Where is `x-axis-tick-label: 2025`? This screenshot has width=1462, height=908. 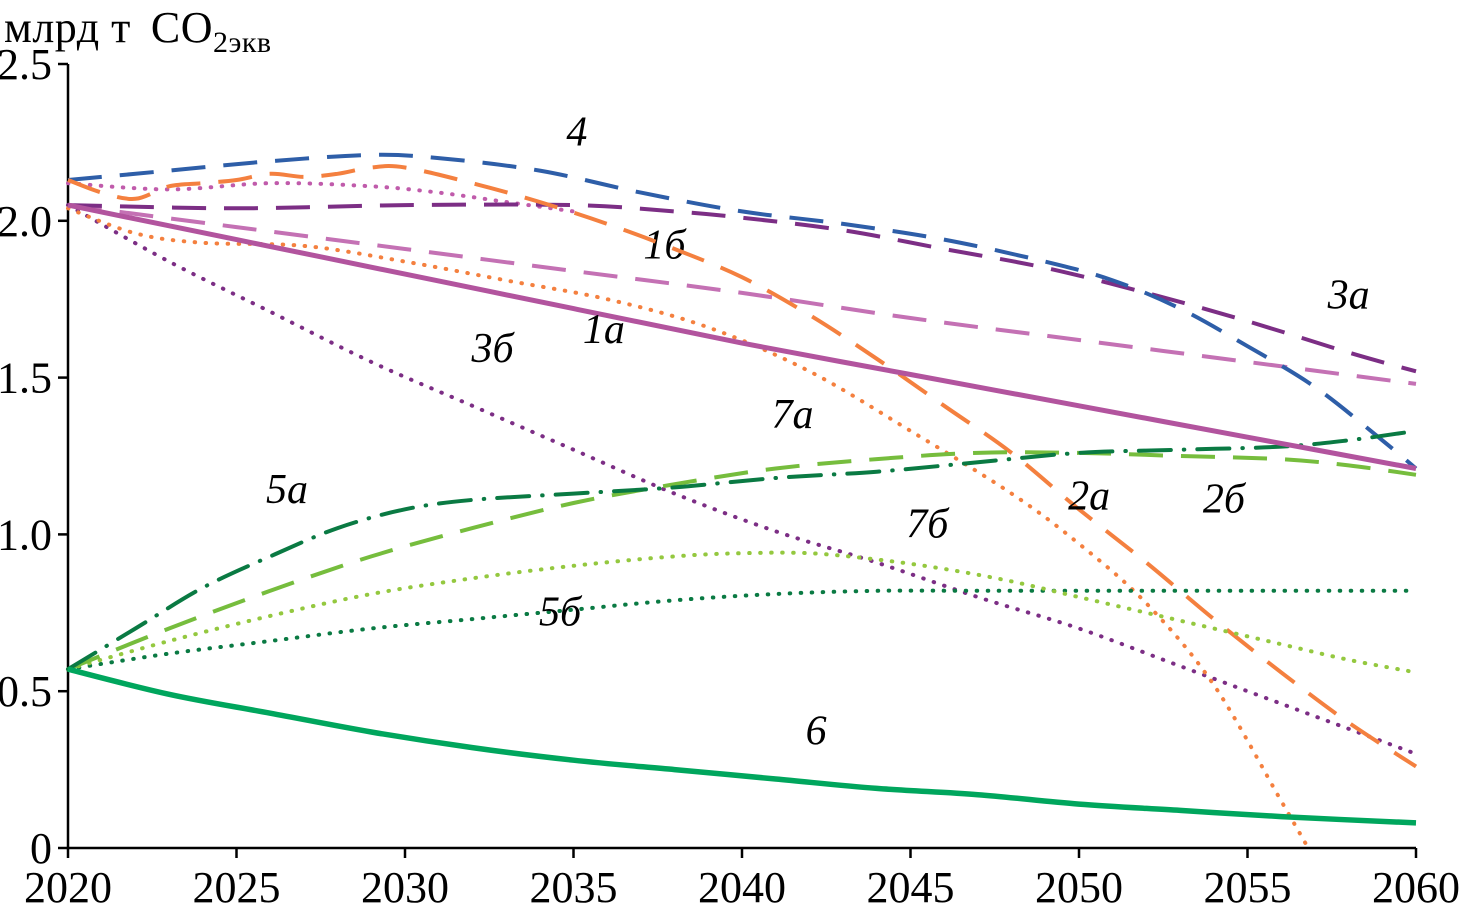 x-axis-tick-label: 2025 is located at coordinates (237, 885).